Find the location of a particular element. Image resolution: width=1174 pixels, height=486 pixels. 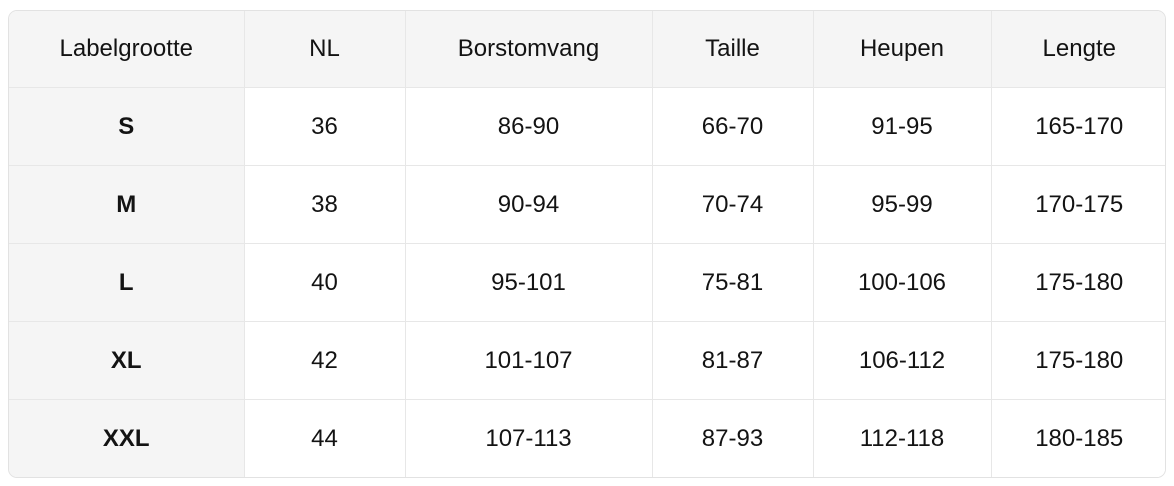

table-cell: 40 is located at coordinates (325, 282).